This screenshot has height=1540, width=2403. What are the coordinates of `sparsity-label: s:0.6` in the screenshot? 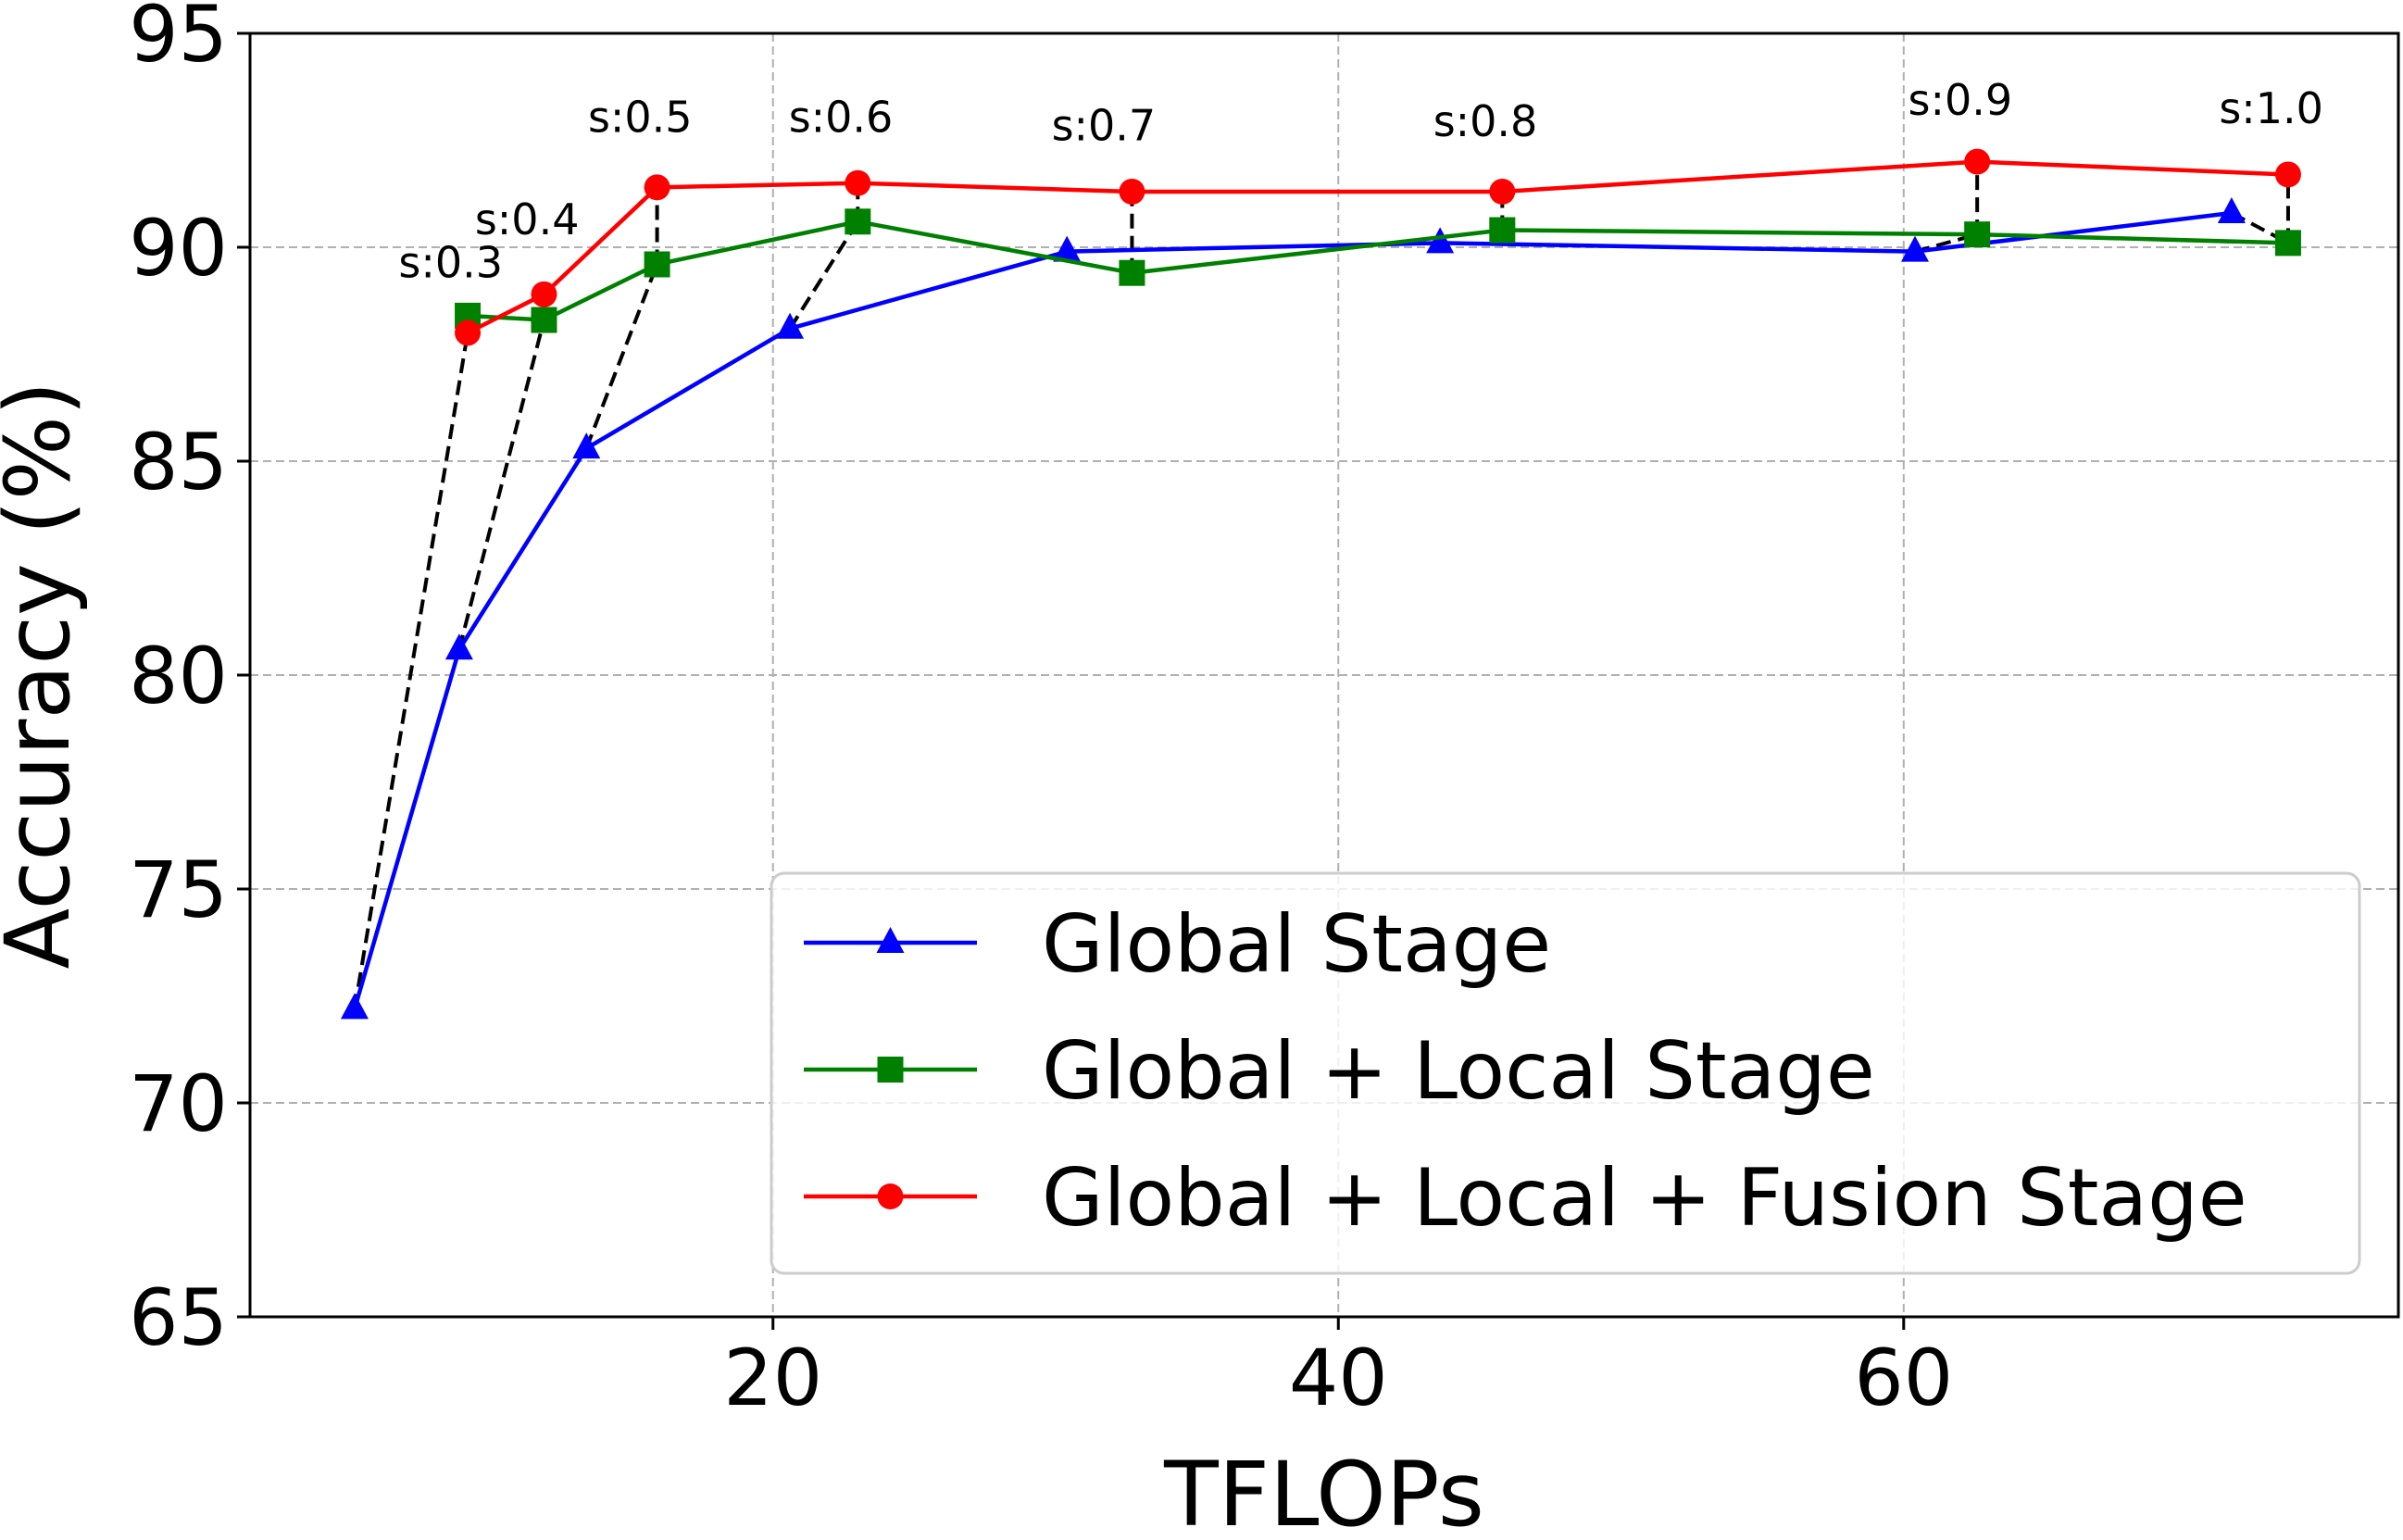 It's located at (841, 117).